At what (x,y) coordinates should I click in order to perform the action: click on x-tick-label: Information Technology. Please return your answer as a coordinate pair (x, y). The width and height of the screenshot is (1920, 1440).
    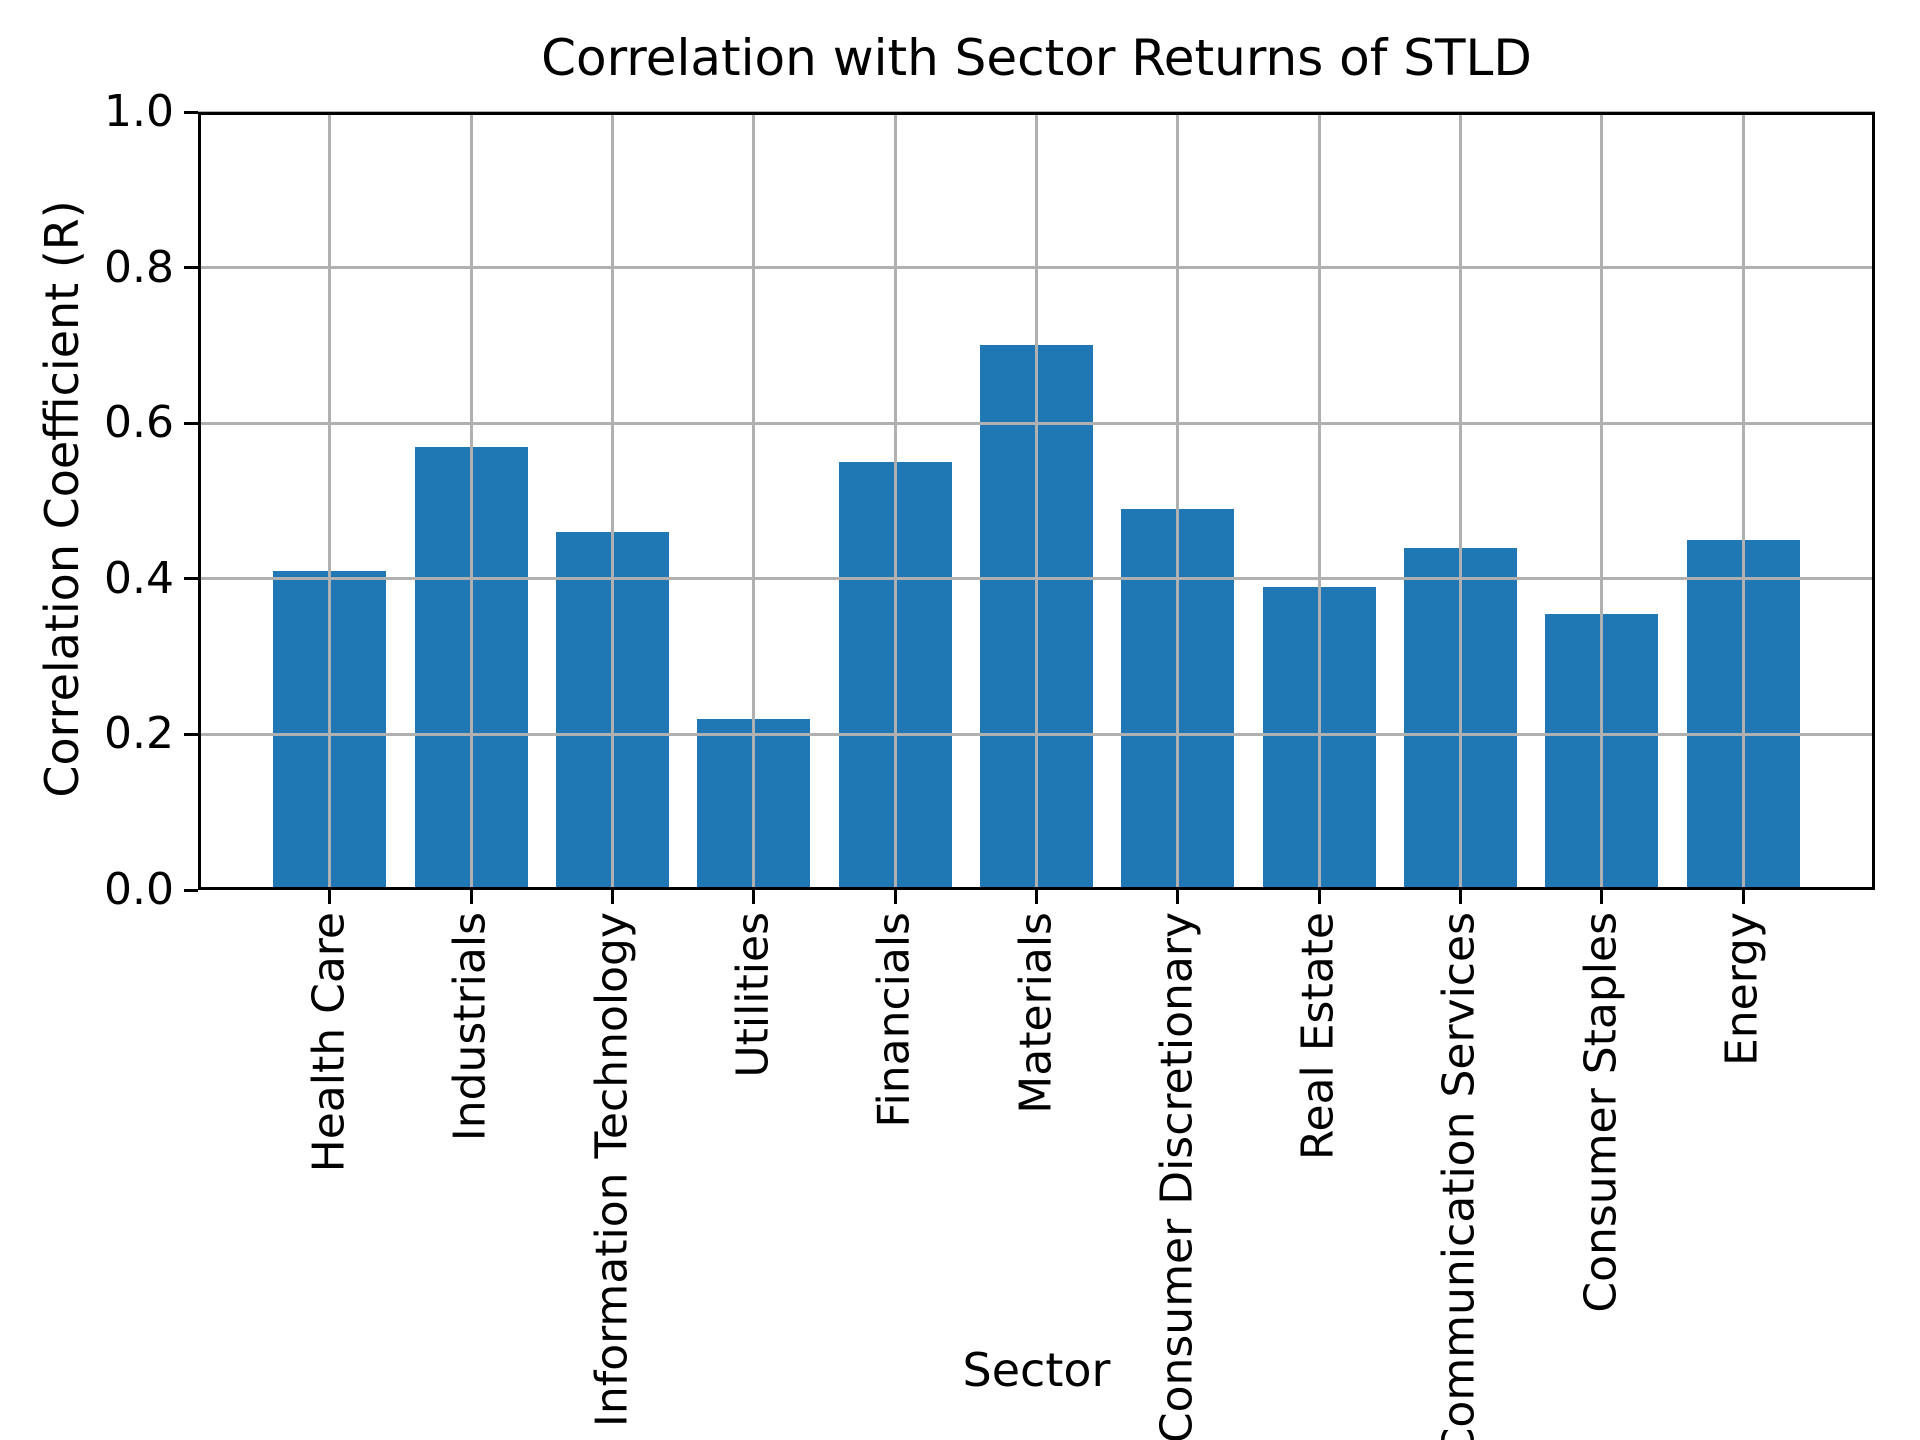
    Looking at the image, I should click on (612, 1170).